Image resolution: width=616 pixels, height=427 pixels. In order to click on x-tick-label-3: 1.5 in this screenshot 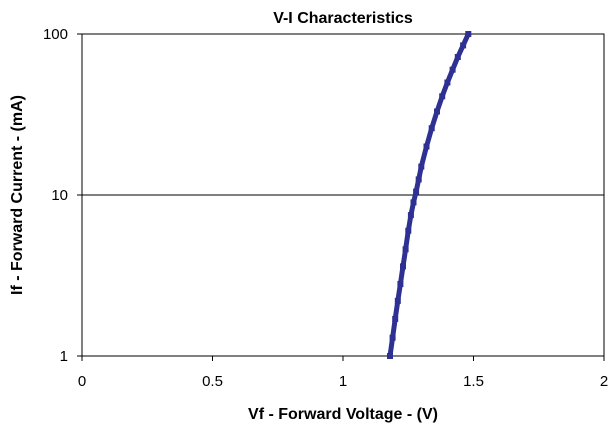, I will do `click(473, 381)`.